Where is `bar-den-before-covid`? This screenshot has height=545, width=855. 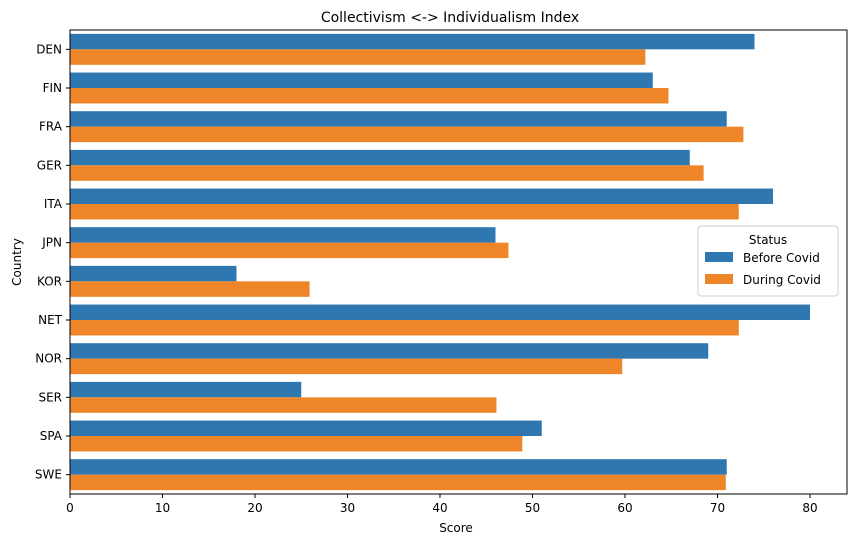 bar-den-before-covid is located at coordinates (412, 41).